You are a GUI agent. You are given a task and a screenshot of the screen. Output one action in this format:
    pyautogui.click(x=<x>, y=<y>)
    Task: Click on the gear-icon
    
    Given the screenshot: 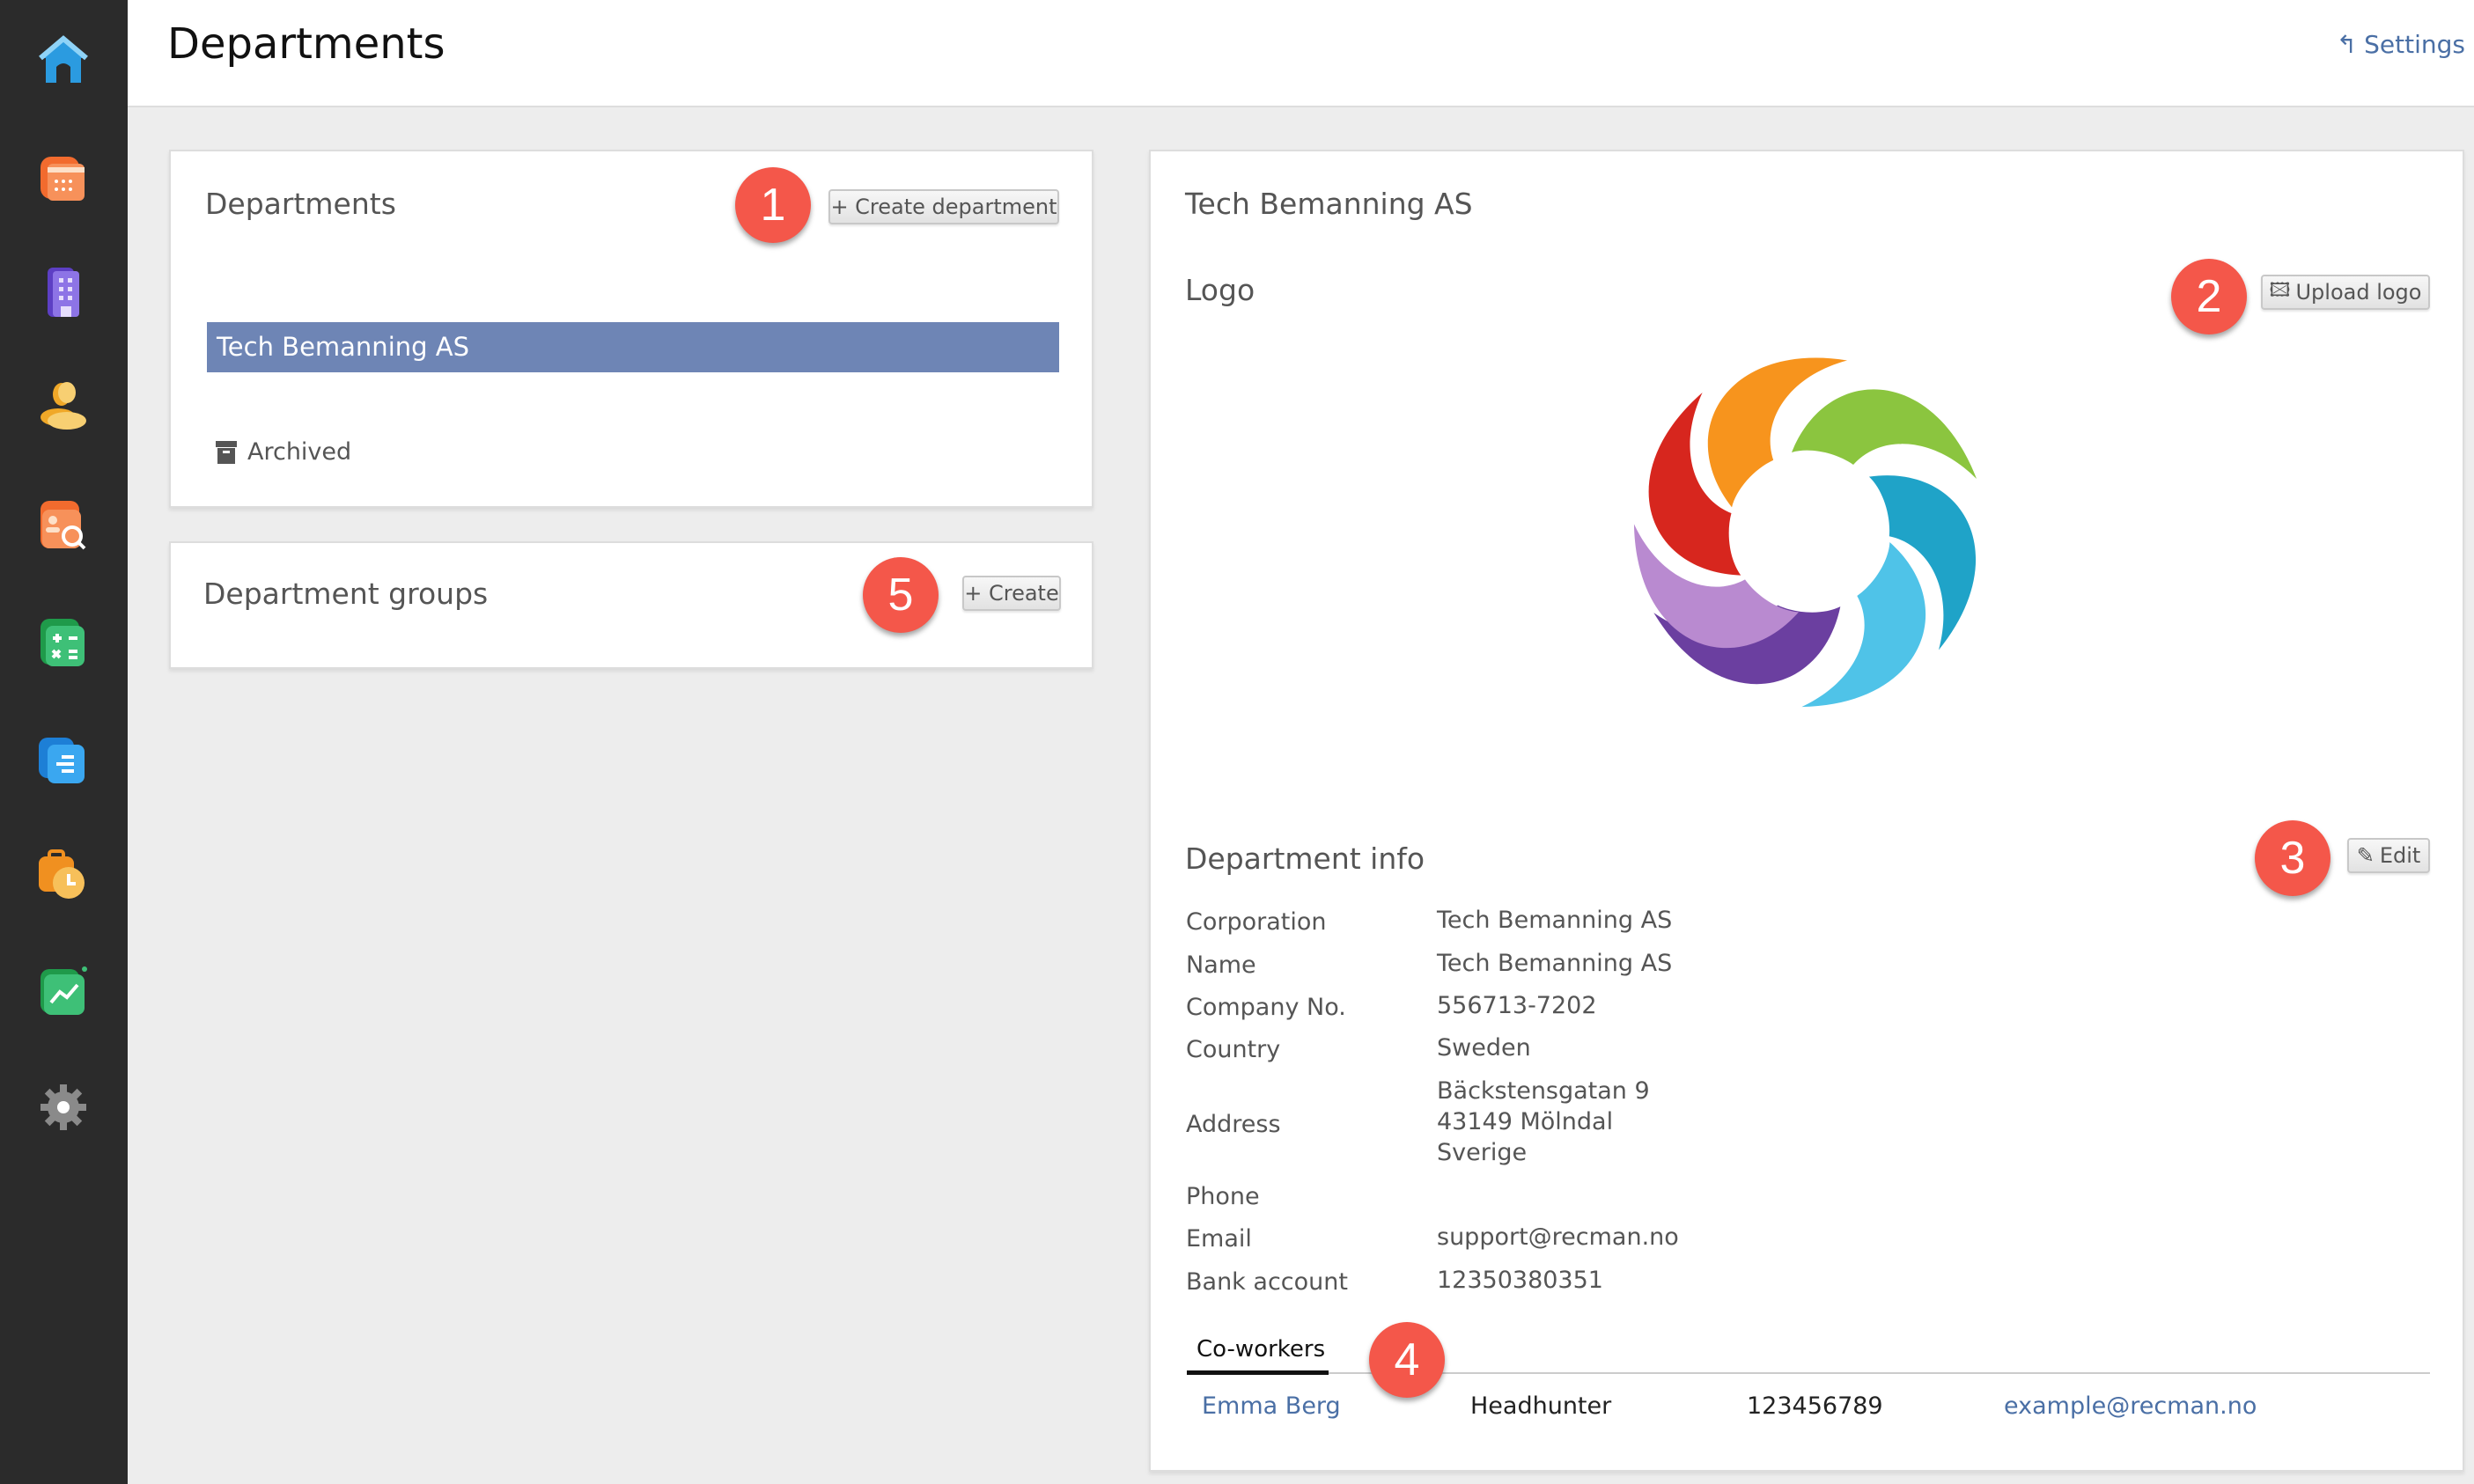 What is the action you would take?
    pyautogui.click(x=63, y=1107)
    